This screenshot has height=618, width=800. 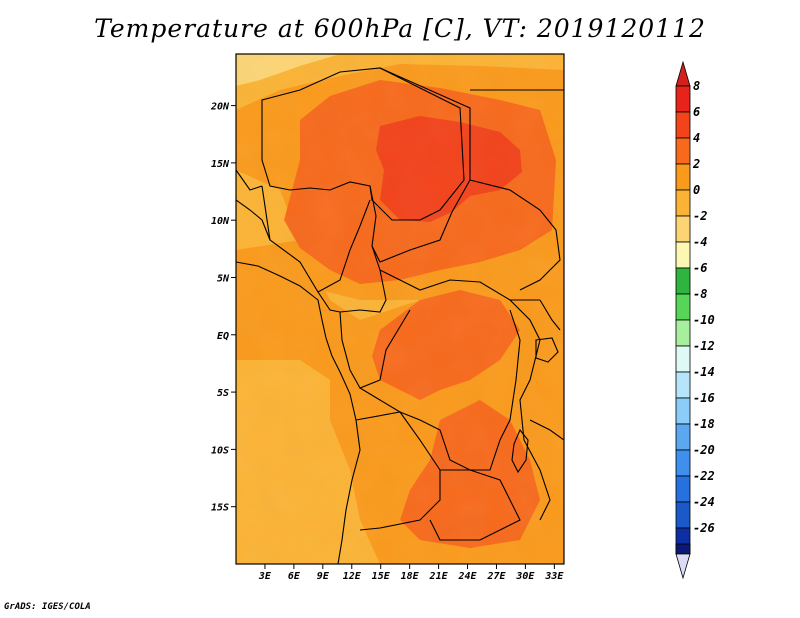 What do you see at coordinates (410, 576) in the screenshot?
I see `lon-label: 18E` at bounding box center [410, 576].